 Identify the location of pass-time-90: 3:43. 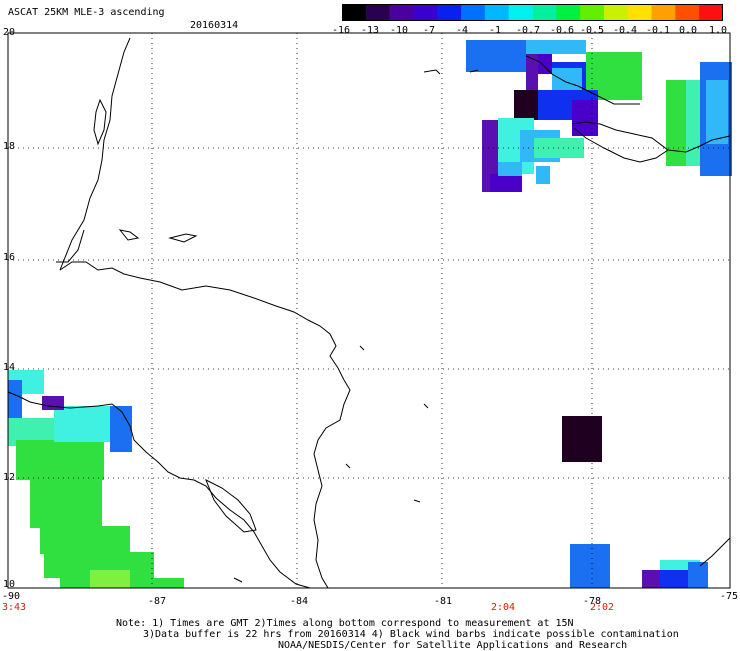
(14, 607).